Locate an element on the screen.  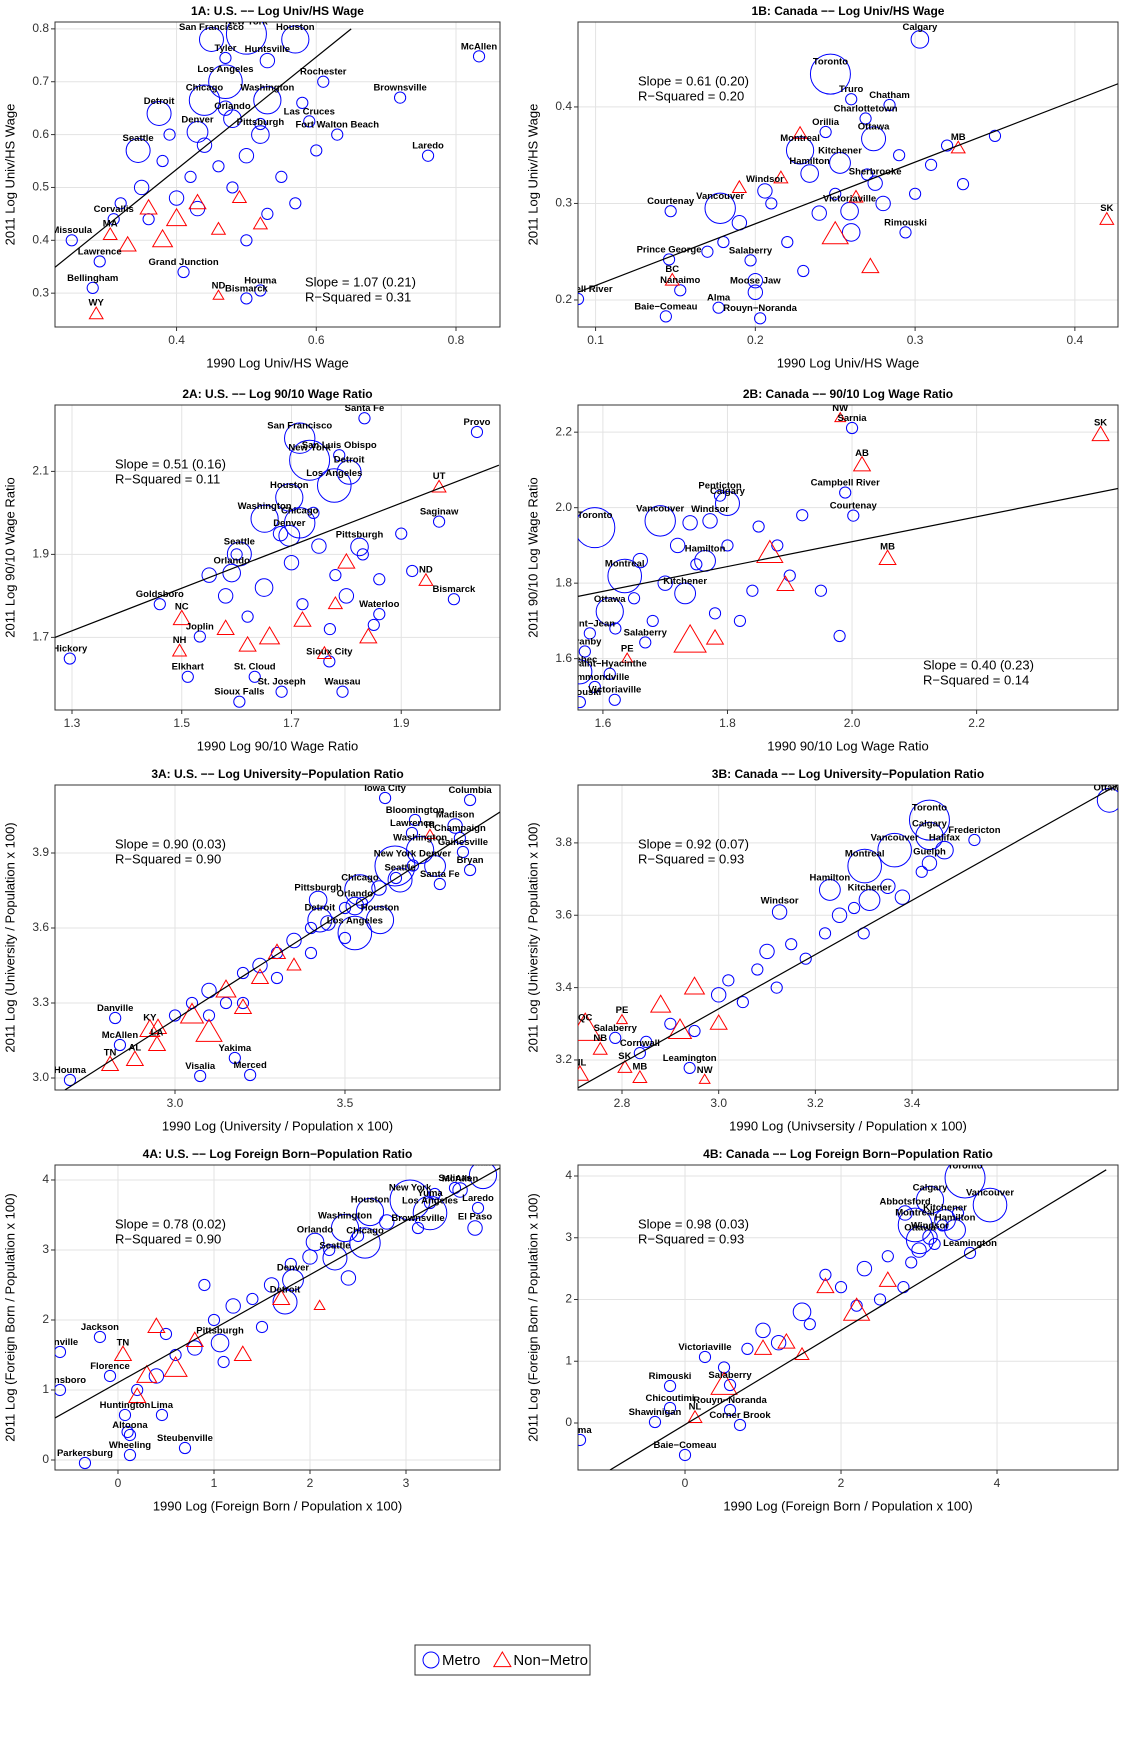
point-label: WY is located at coordinates (97, 303).